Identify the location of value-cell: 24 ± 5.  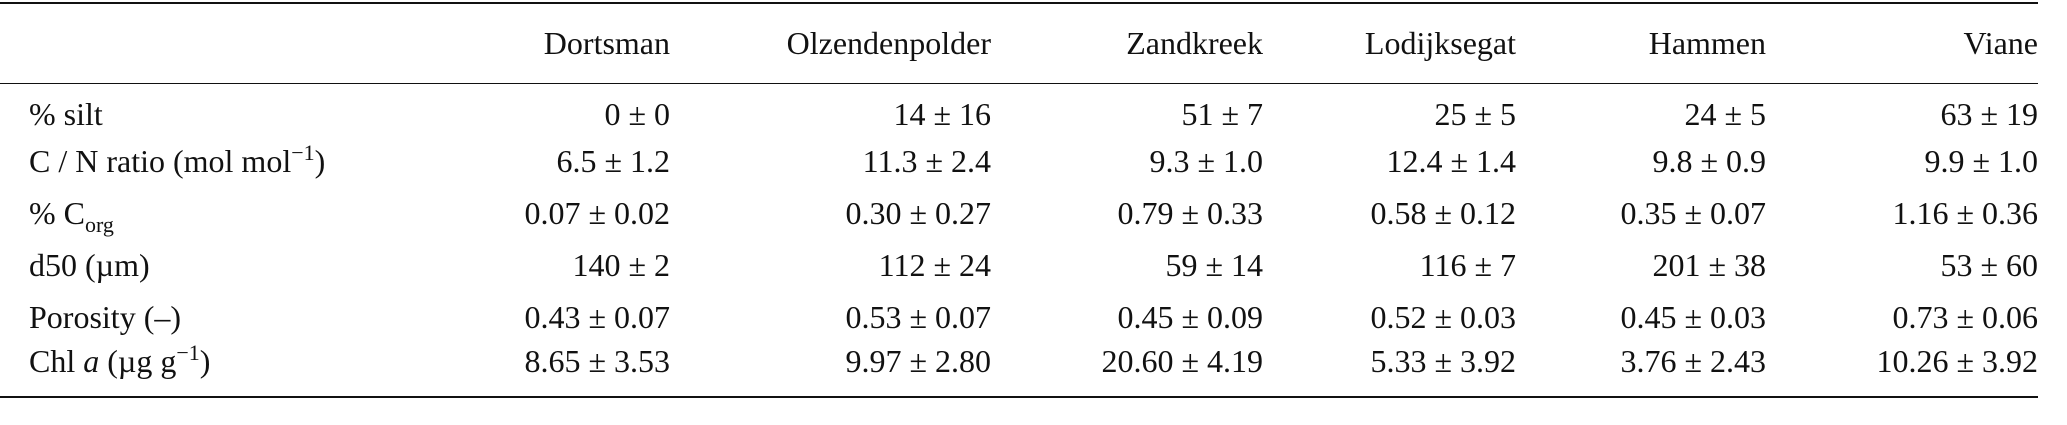
(1725, 113).